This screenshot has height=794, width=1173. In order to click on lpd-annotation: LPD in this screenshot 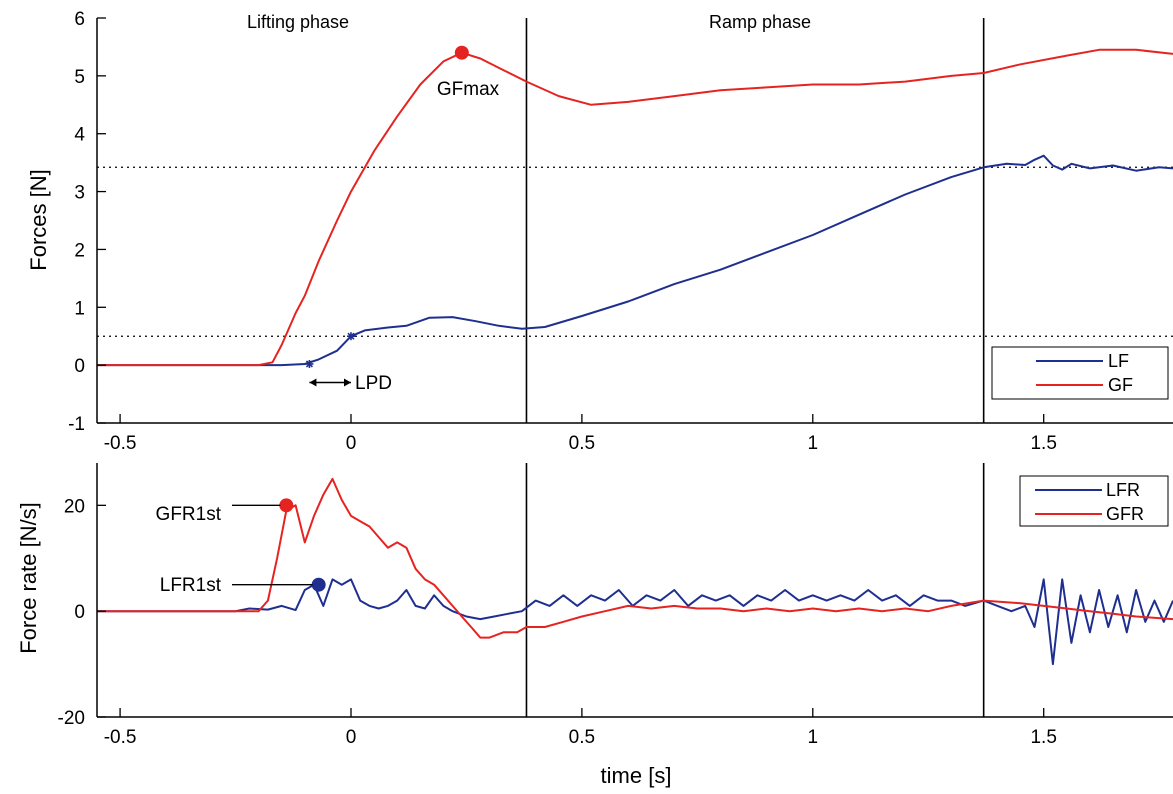, I will do `click(373, 383)`.